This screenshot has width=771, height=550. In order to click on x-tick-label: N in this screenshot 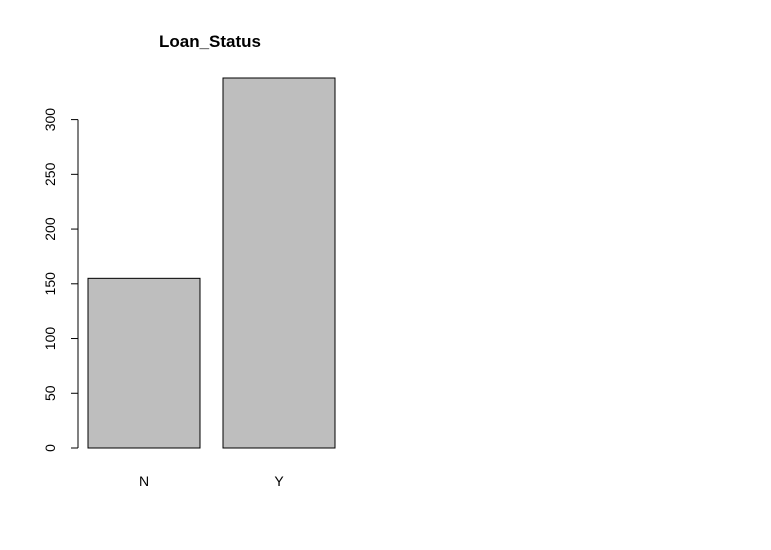, I will do `click(144, 481)`.